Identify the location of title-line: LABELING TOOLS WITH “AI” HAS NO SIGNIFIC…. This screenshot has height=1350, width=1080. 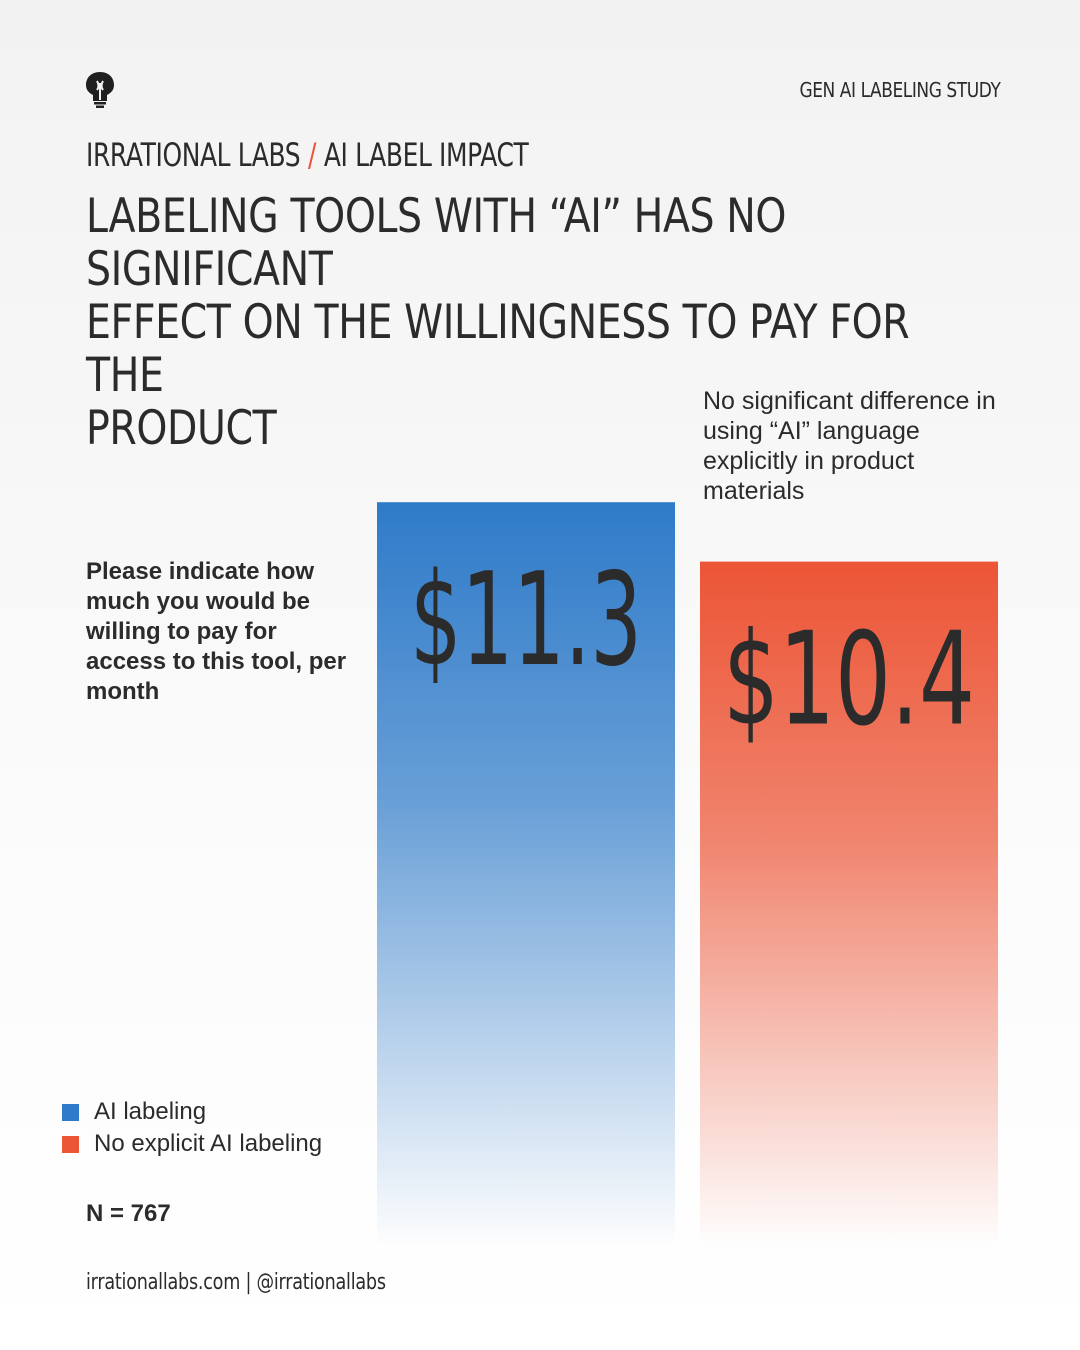
(436, 243).